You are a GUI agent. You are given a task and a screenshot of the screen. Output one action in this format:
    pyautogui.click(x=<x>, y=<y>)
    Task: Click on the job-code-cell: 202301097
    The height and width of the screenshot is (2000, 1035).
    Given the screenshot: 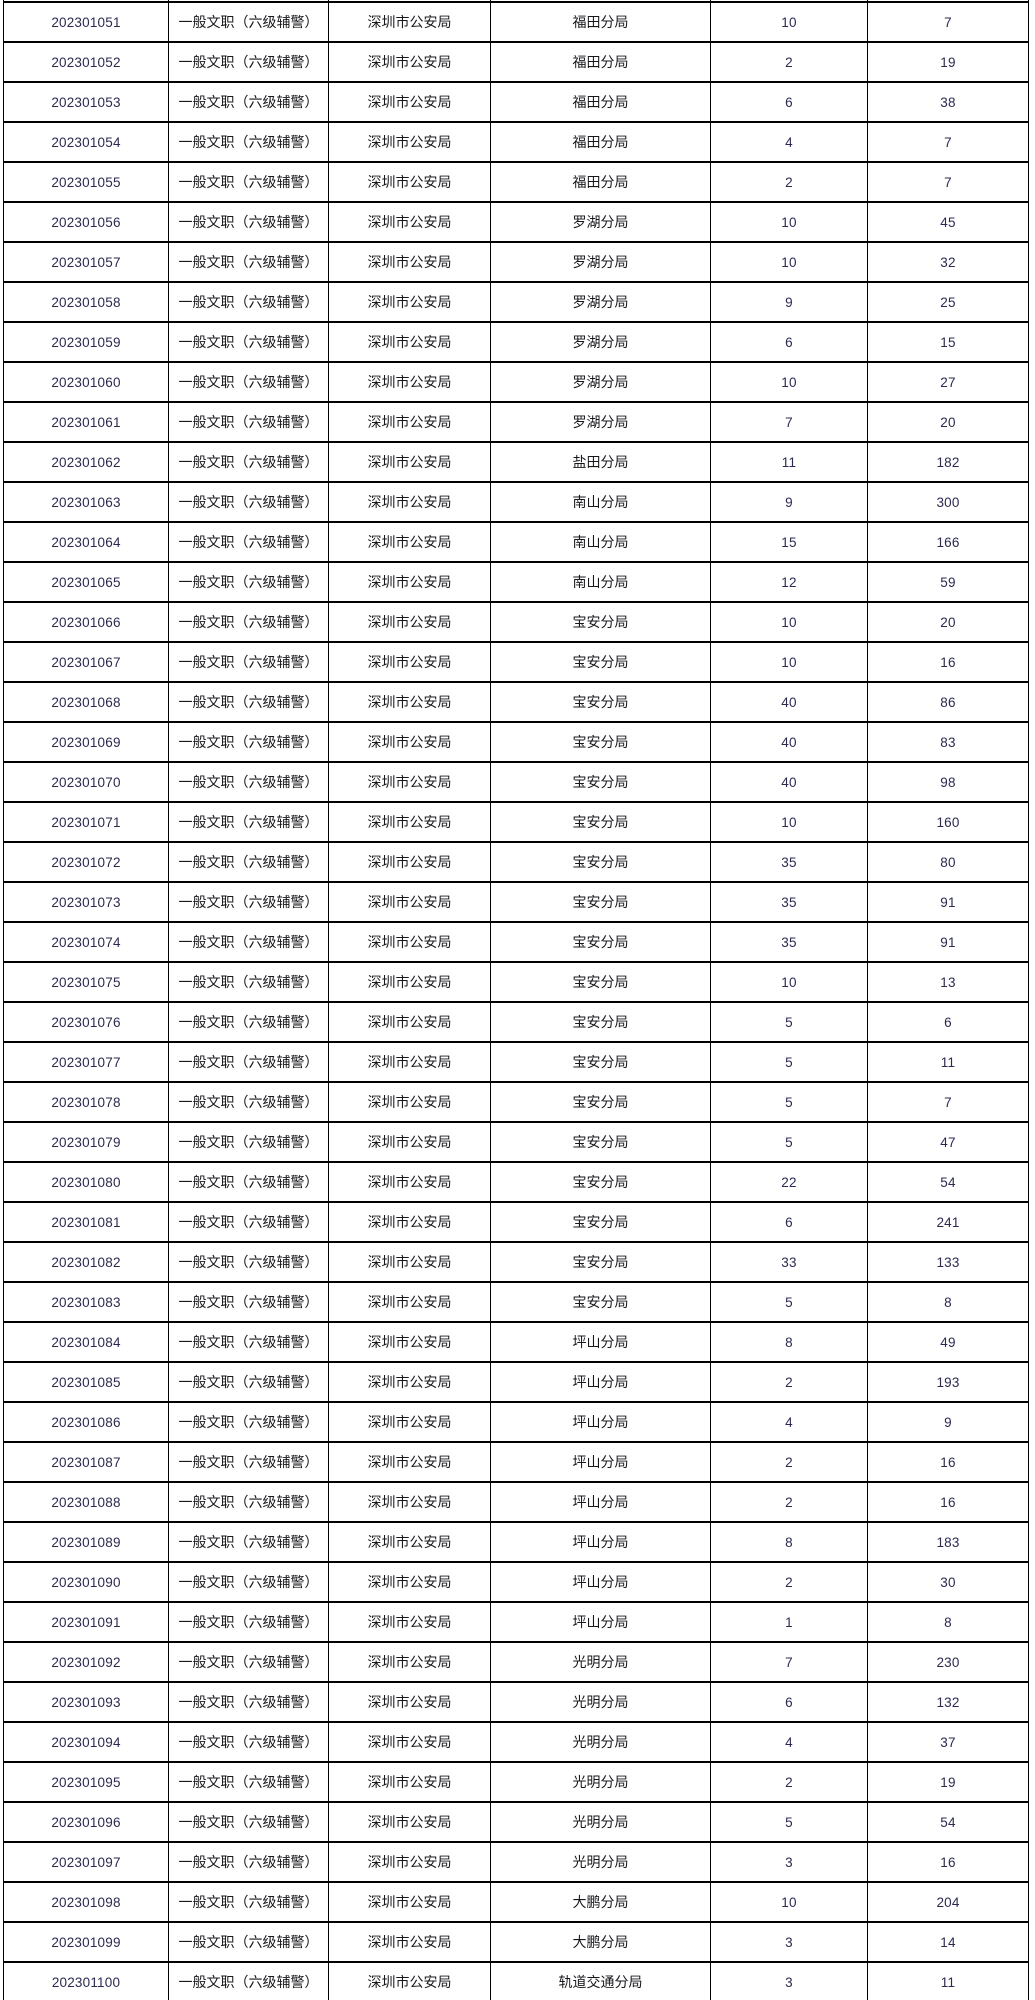 What is the action you would take?
    pyautogui.click(x=86, y=1862)
    